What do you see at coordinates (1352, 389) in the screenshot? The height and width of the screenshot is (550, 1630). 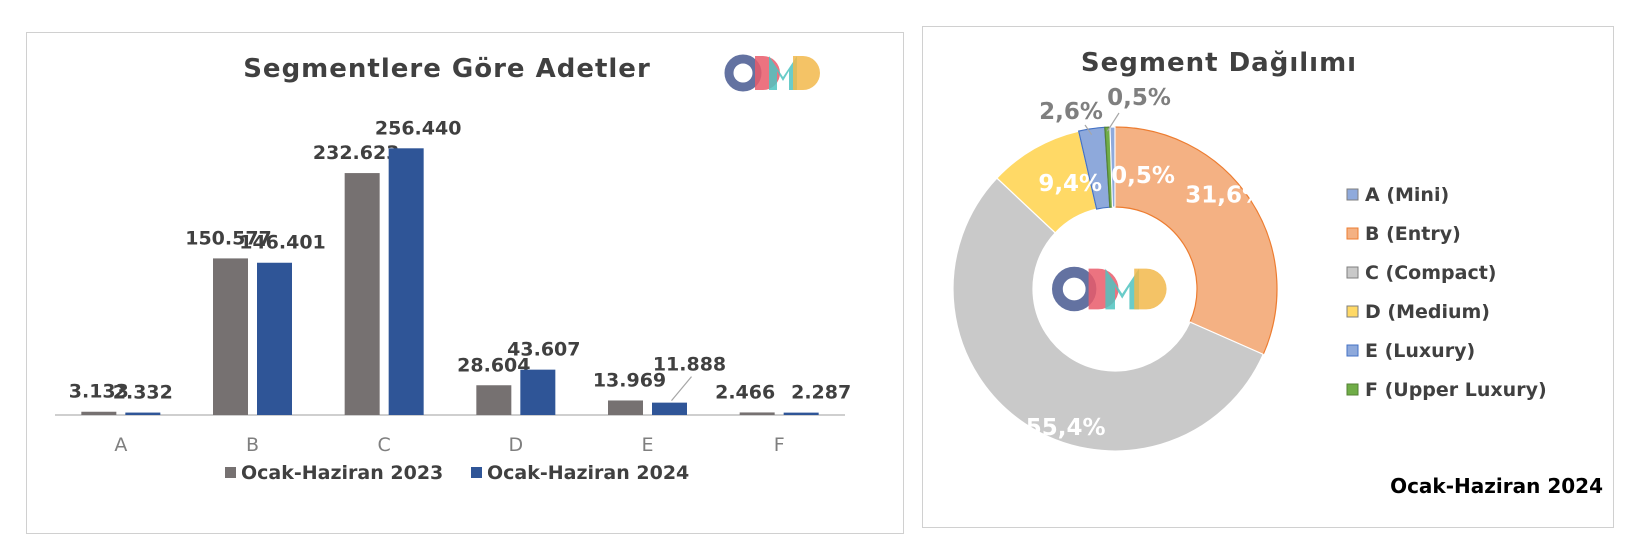 I see `legend-swatch-f` at bounding box center [1352, 389].